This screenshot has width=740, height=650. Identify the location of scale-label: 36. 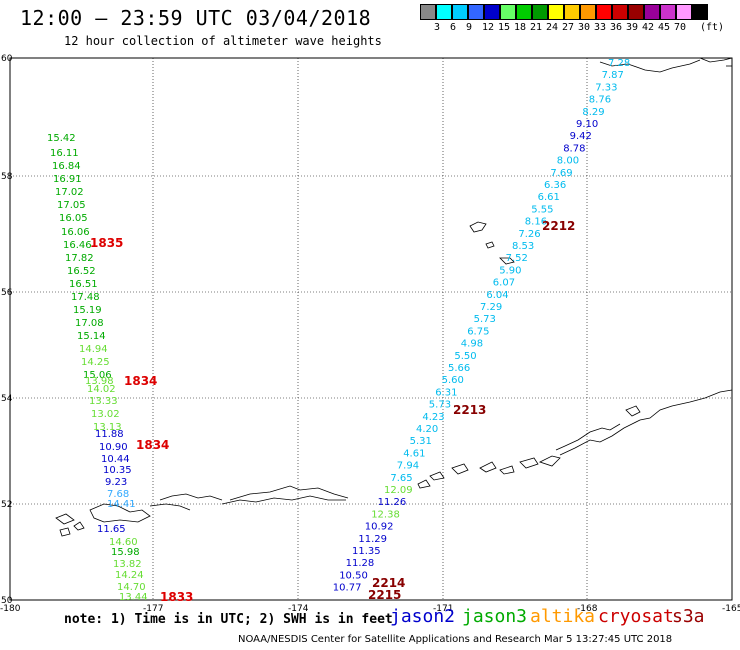
(616, 27).